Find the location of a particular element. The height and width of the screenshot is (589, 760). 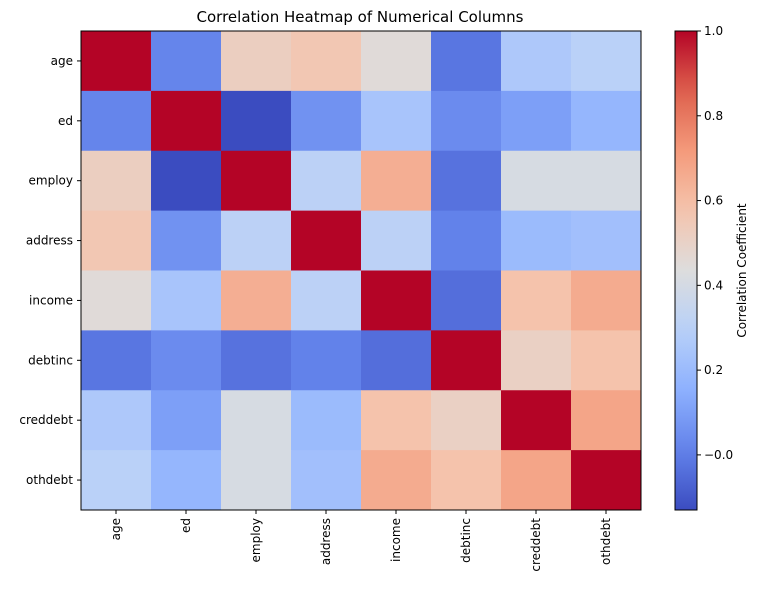

colorbar-tick-label: 0.4 is located at coordinates (713, 285).